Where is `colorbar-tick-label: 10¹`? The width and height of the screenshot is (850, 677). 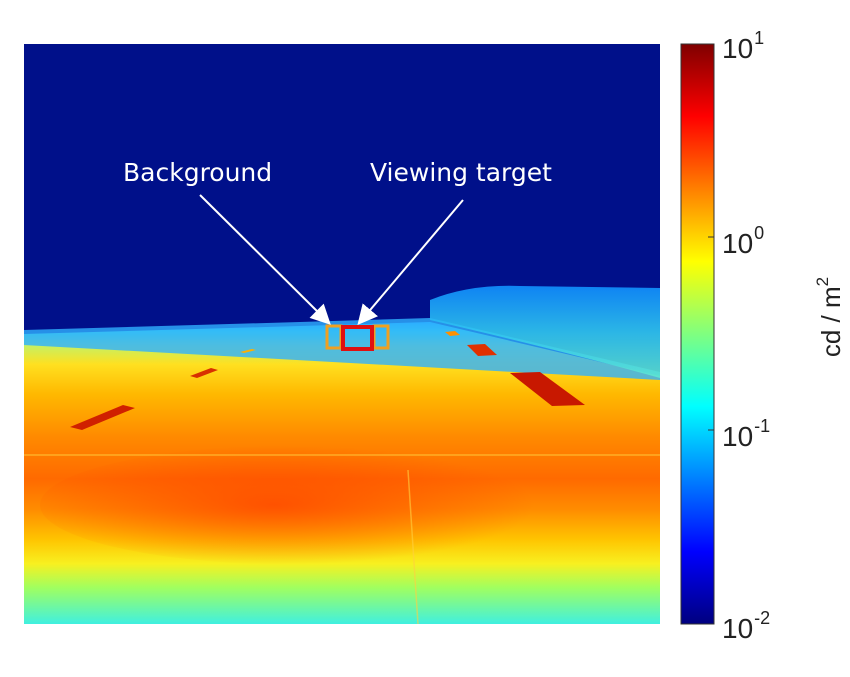 colorbar-tick-label: 10¹ is located at coordinates (743, 46).